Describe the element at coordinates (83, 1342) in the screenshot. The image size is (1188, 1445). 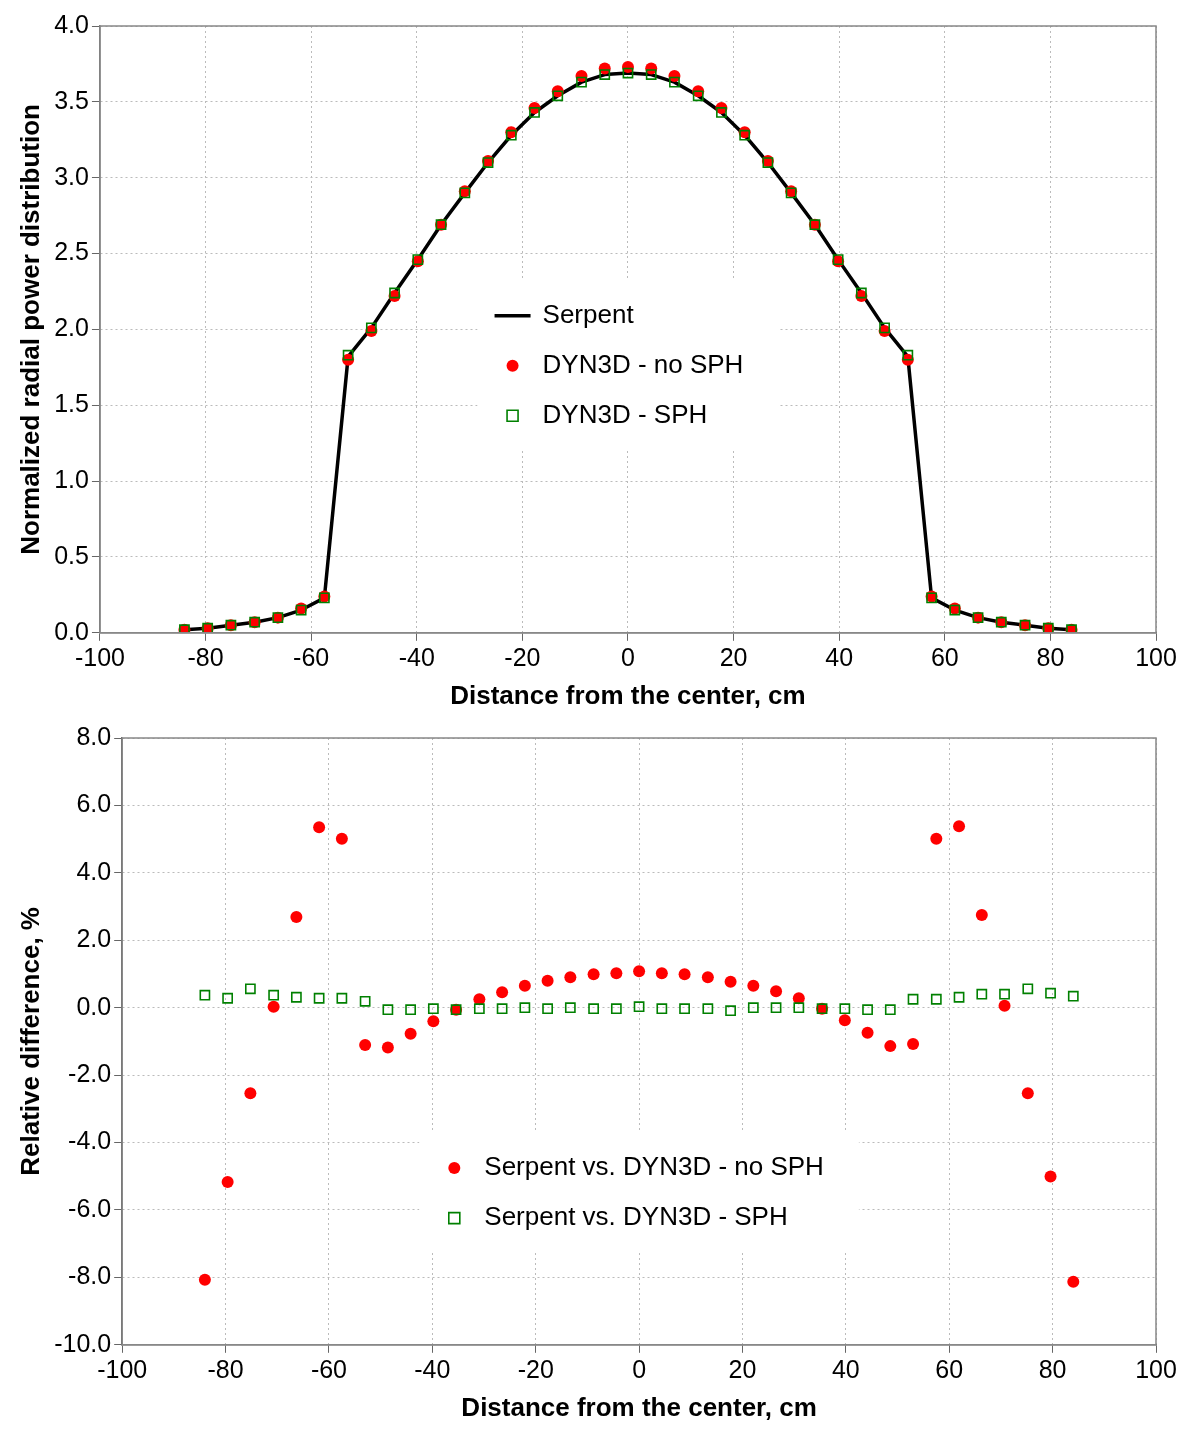
I see `y-tick-label: -10.0` at that location.